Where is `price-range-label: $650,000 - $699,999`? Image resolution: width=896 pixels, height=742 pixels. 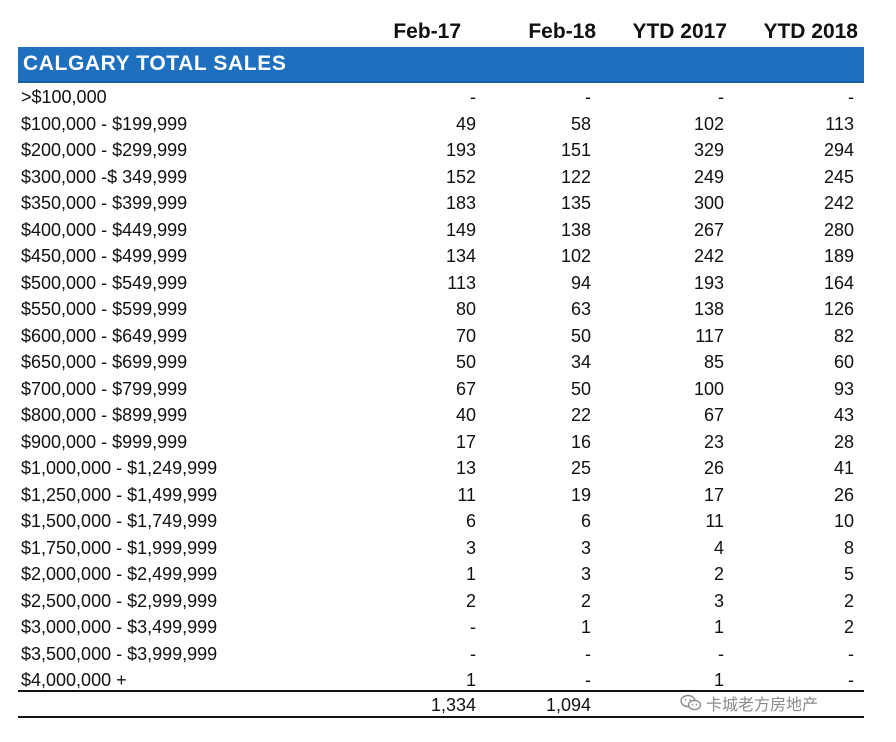 price-range-label: $650,000 - $699,999 is located at coordinates (104, 362).